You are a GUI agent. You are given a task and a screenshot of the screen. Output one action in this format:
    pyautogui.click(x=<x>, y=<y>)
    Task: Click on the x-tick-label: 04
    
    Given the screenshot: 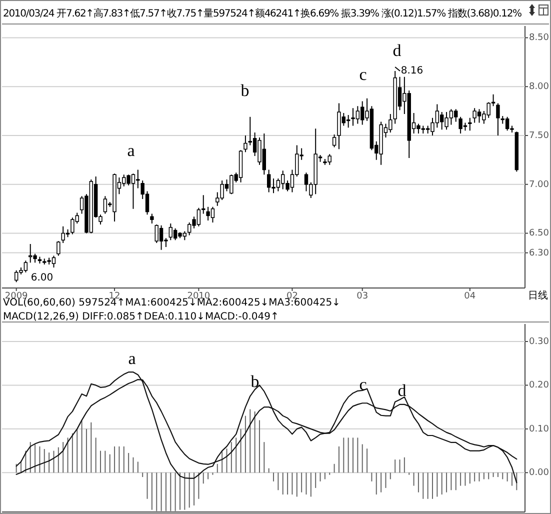 What is the action you would take?
    pyautogui.click(x=470, y=296)
    